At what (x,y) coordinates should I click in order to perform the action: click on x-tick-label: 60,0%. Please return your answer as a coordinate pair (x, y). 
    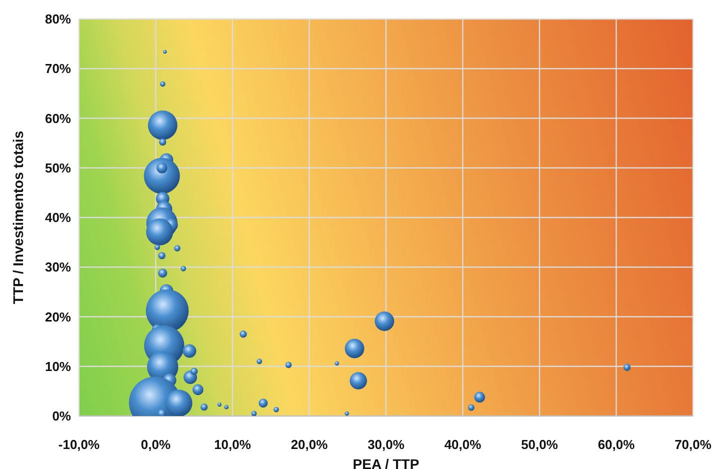
    Looking at the image, I should click on (617, 444).